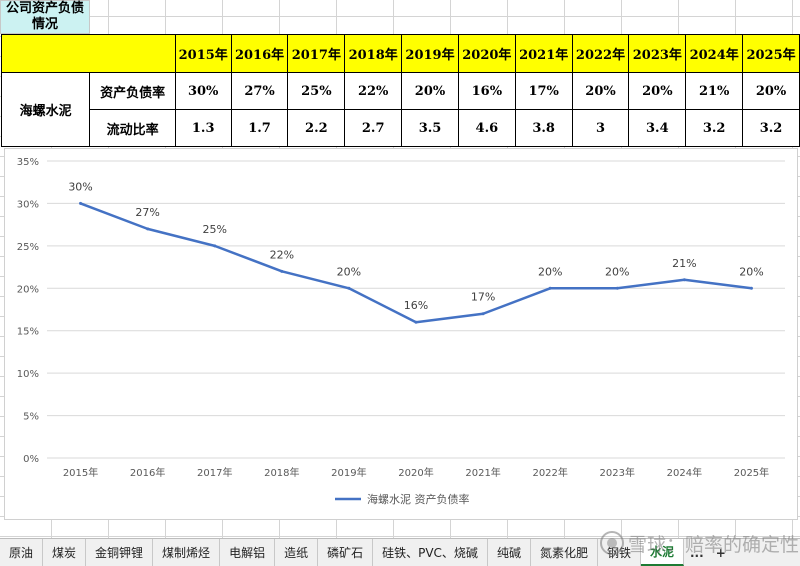  What do you see at coordinates (486, 53) in the screenshot?
I see `year-cell: 2020年` at bounding box center [486, 53].